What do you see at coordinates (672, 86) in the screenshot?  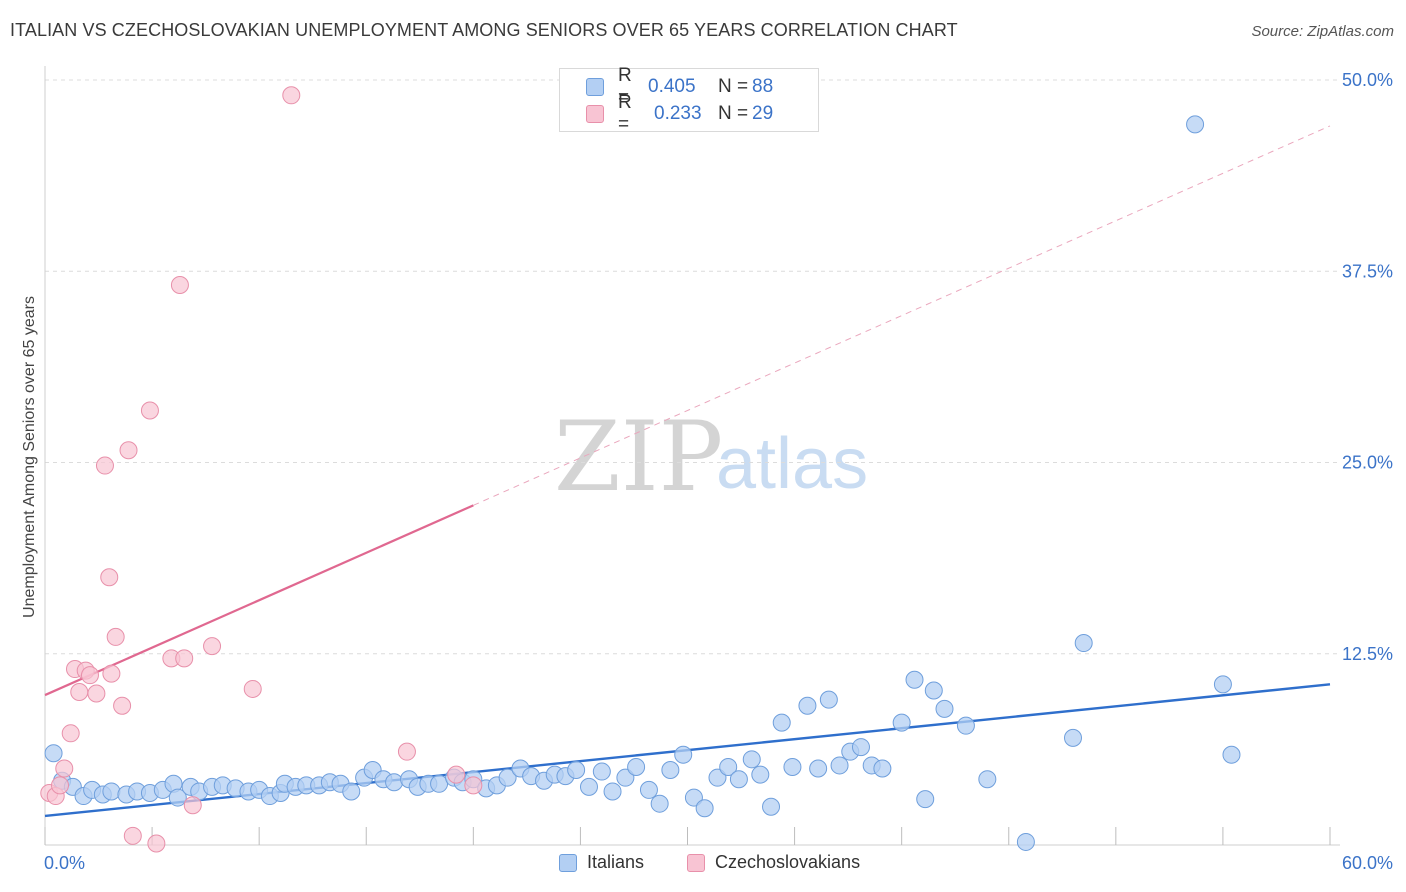 I see `legend-r-value-italians: 0.405` at bounding box center [672, 86].